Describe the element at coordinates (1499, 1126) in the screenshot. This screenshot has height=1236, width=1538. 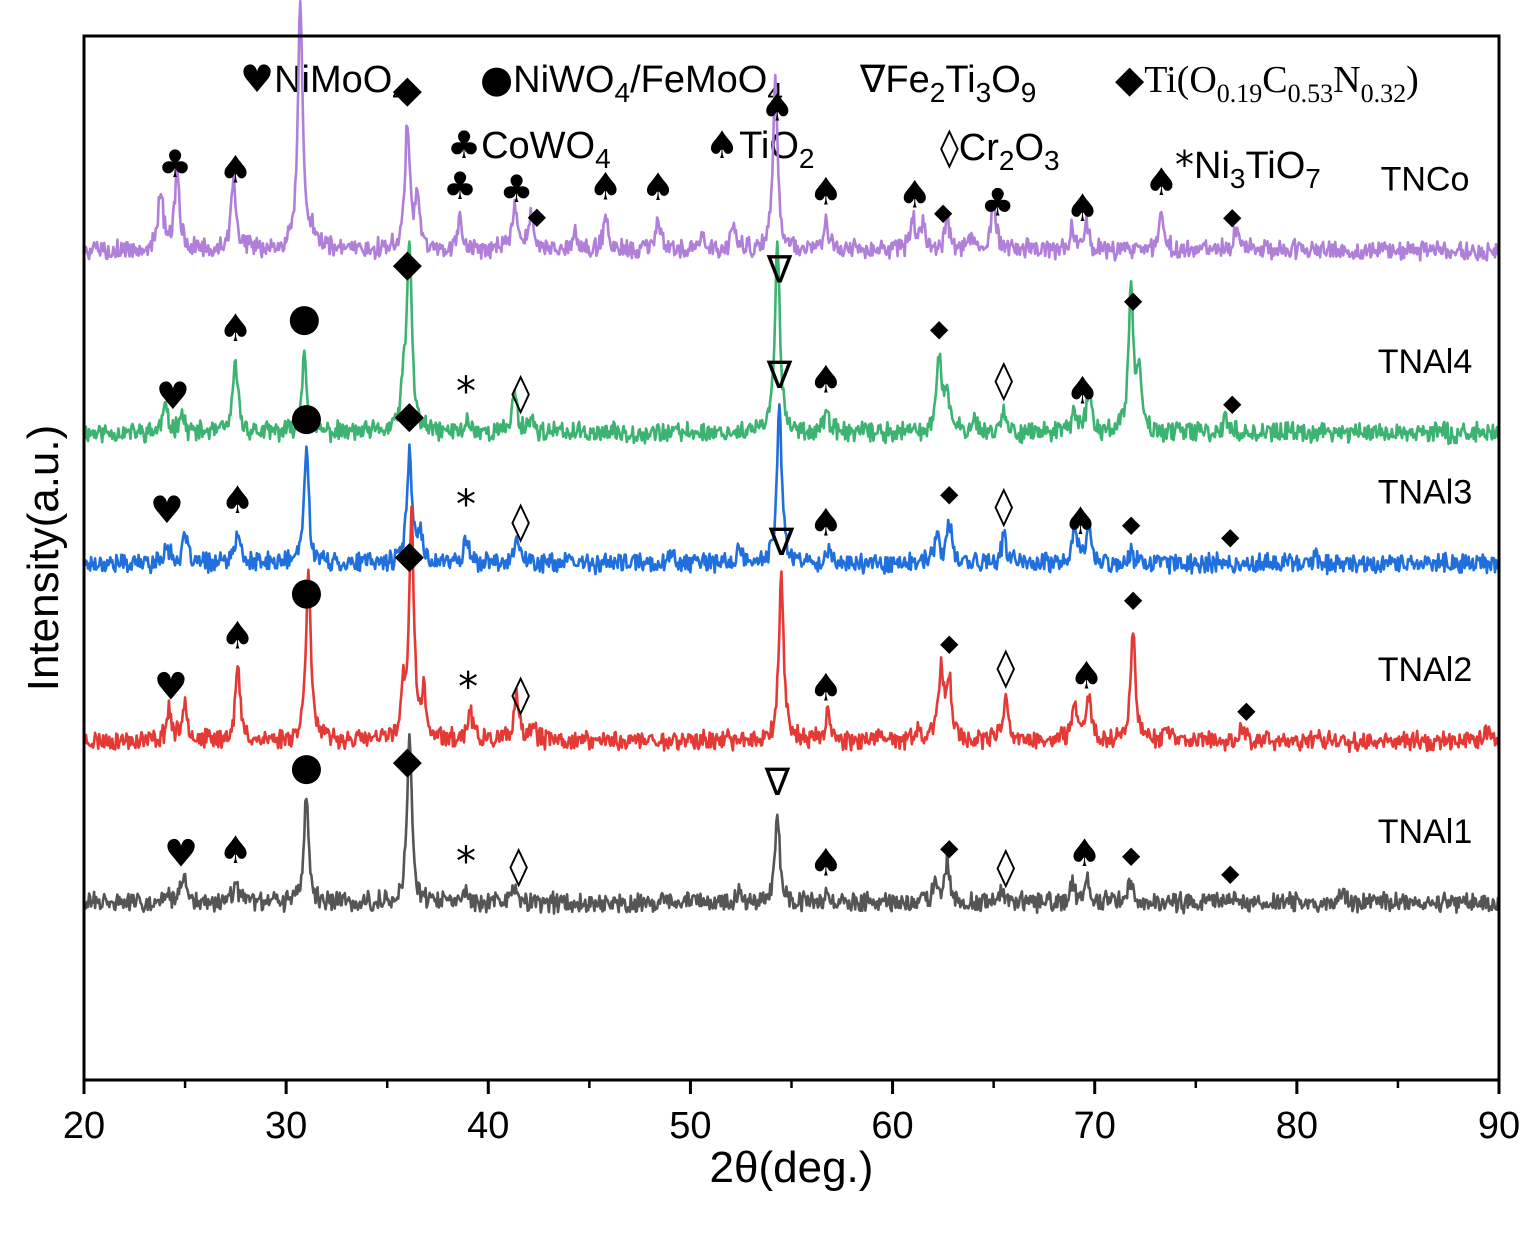
I see `x-tick-label-90: 90` at that location.